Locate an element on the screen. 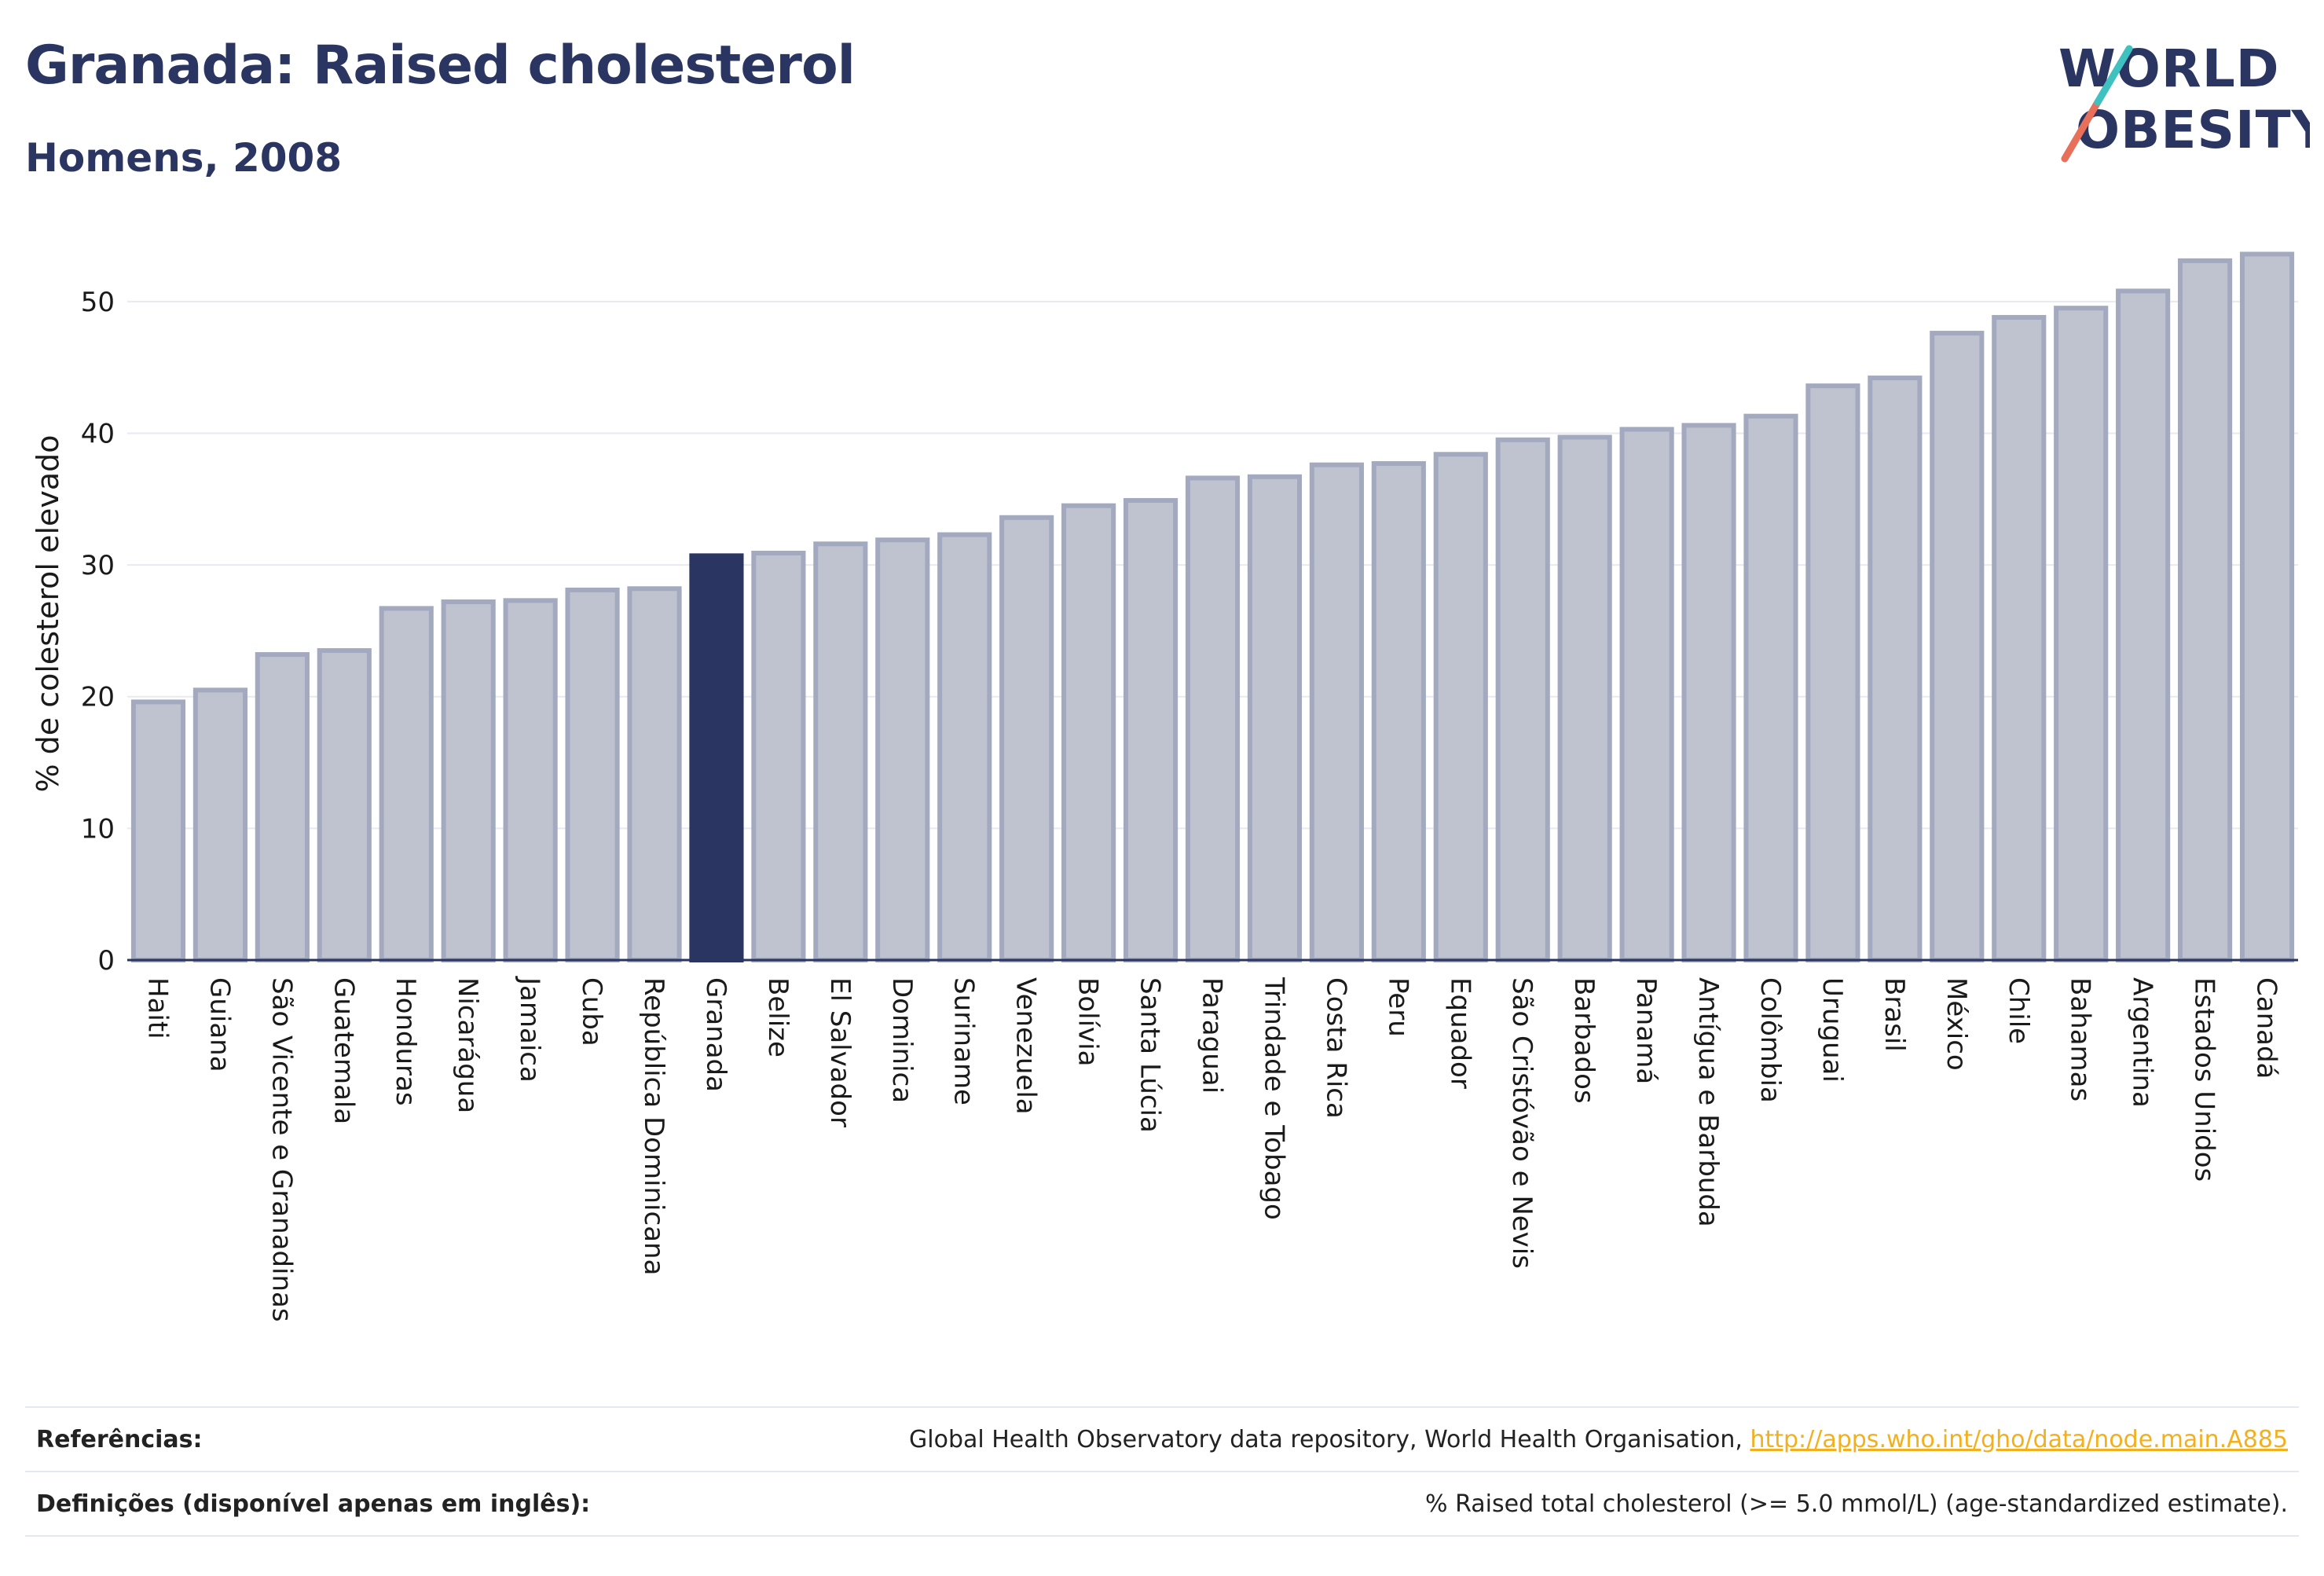  y-tick-label: 50 is located at coordinates (98, 302).